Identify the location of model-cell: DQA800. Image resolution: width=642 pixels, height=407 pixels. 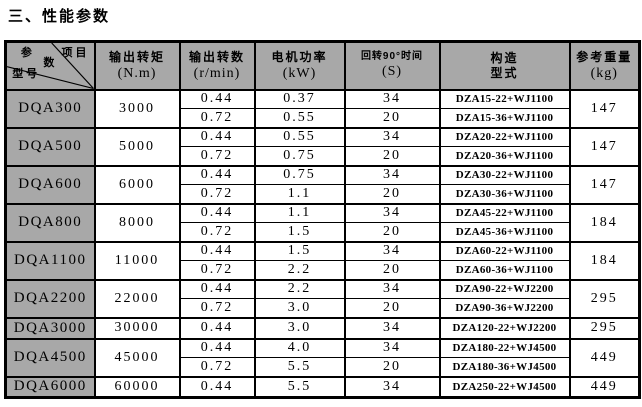
(50, 222).